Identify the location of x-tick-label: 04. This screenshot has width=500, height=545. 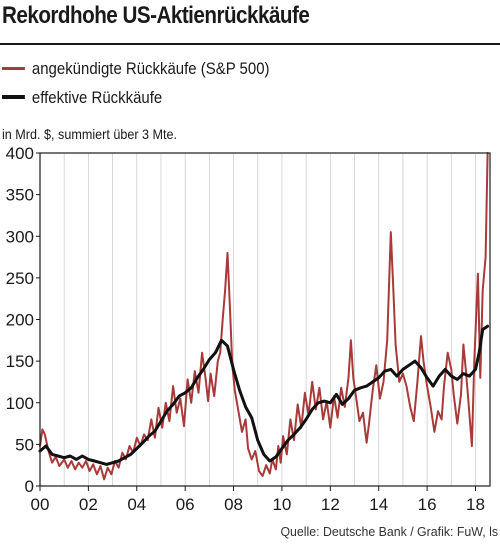
(136, 504).